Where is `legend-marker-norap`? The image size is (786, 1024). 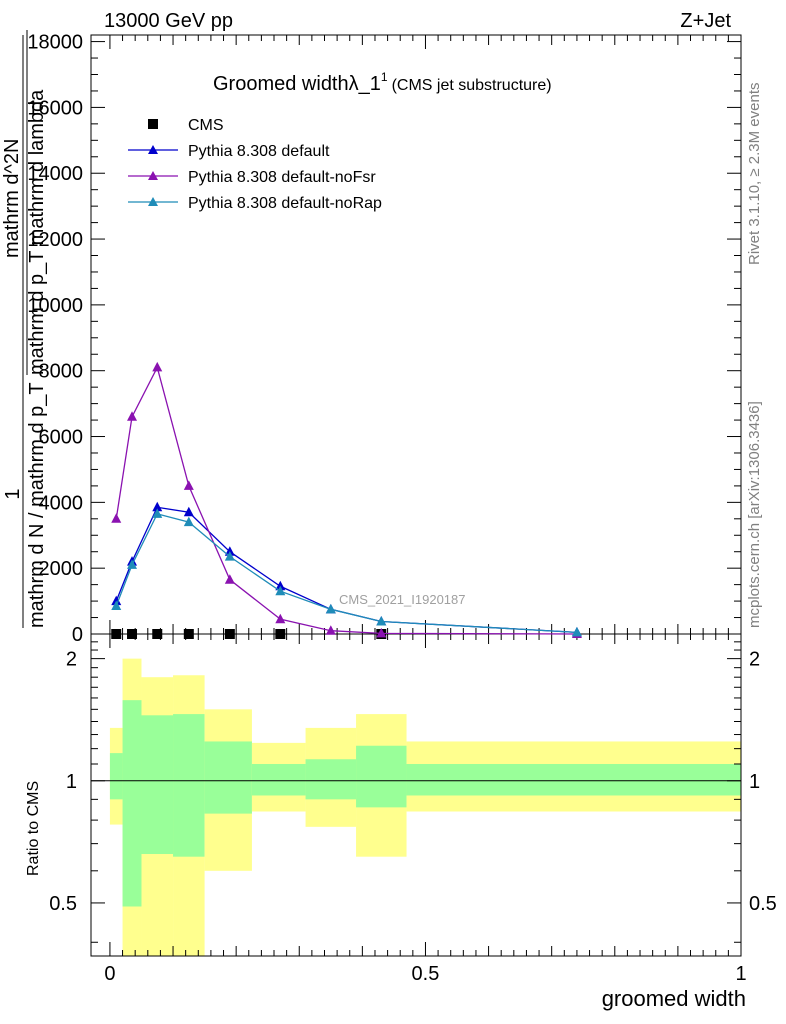
legend-marker-norap is located at coordinates (153, 201).